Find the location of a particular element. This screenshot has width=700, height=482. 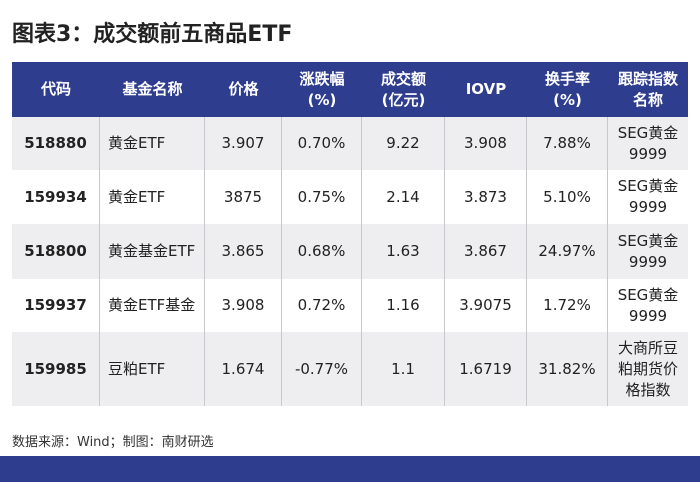

cell-text: IOVP is located at coordinates (486, 89).